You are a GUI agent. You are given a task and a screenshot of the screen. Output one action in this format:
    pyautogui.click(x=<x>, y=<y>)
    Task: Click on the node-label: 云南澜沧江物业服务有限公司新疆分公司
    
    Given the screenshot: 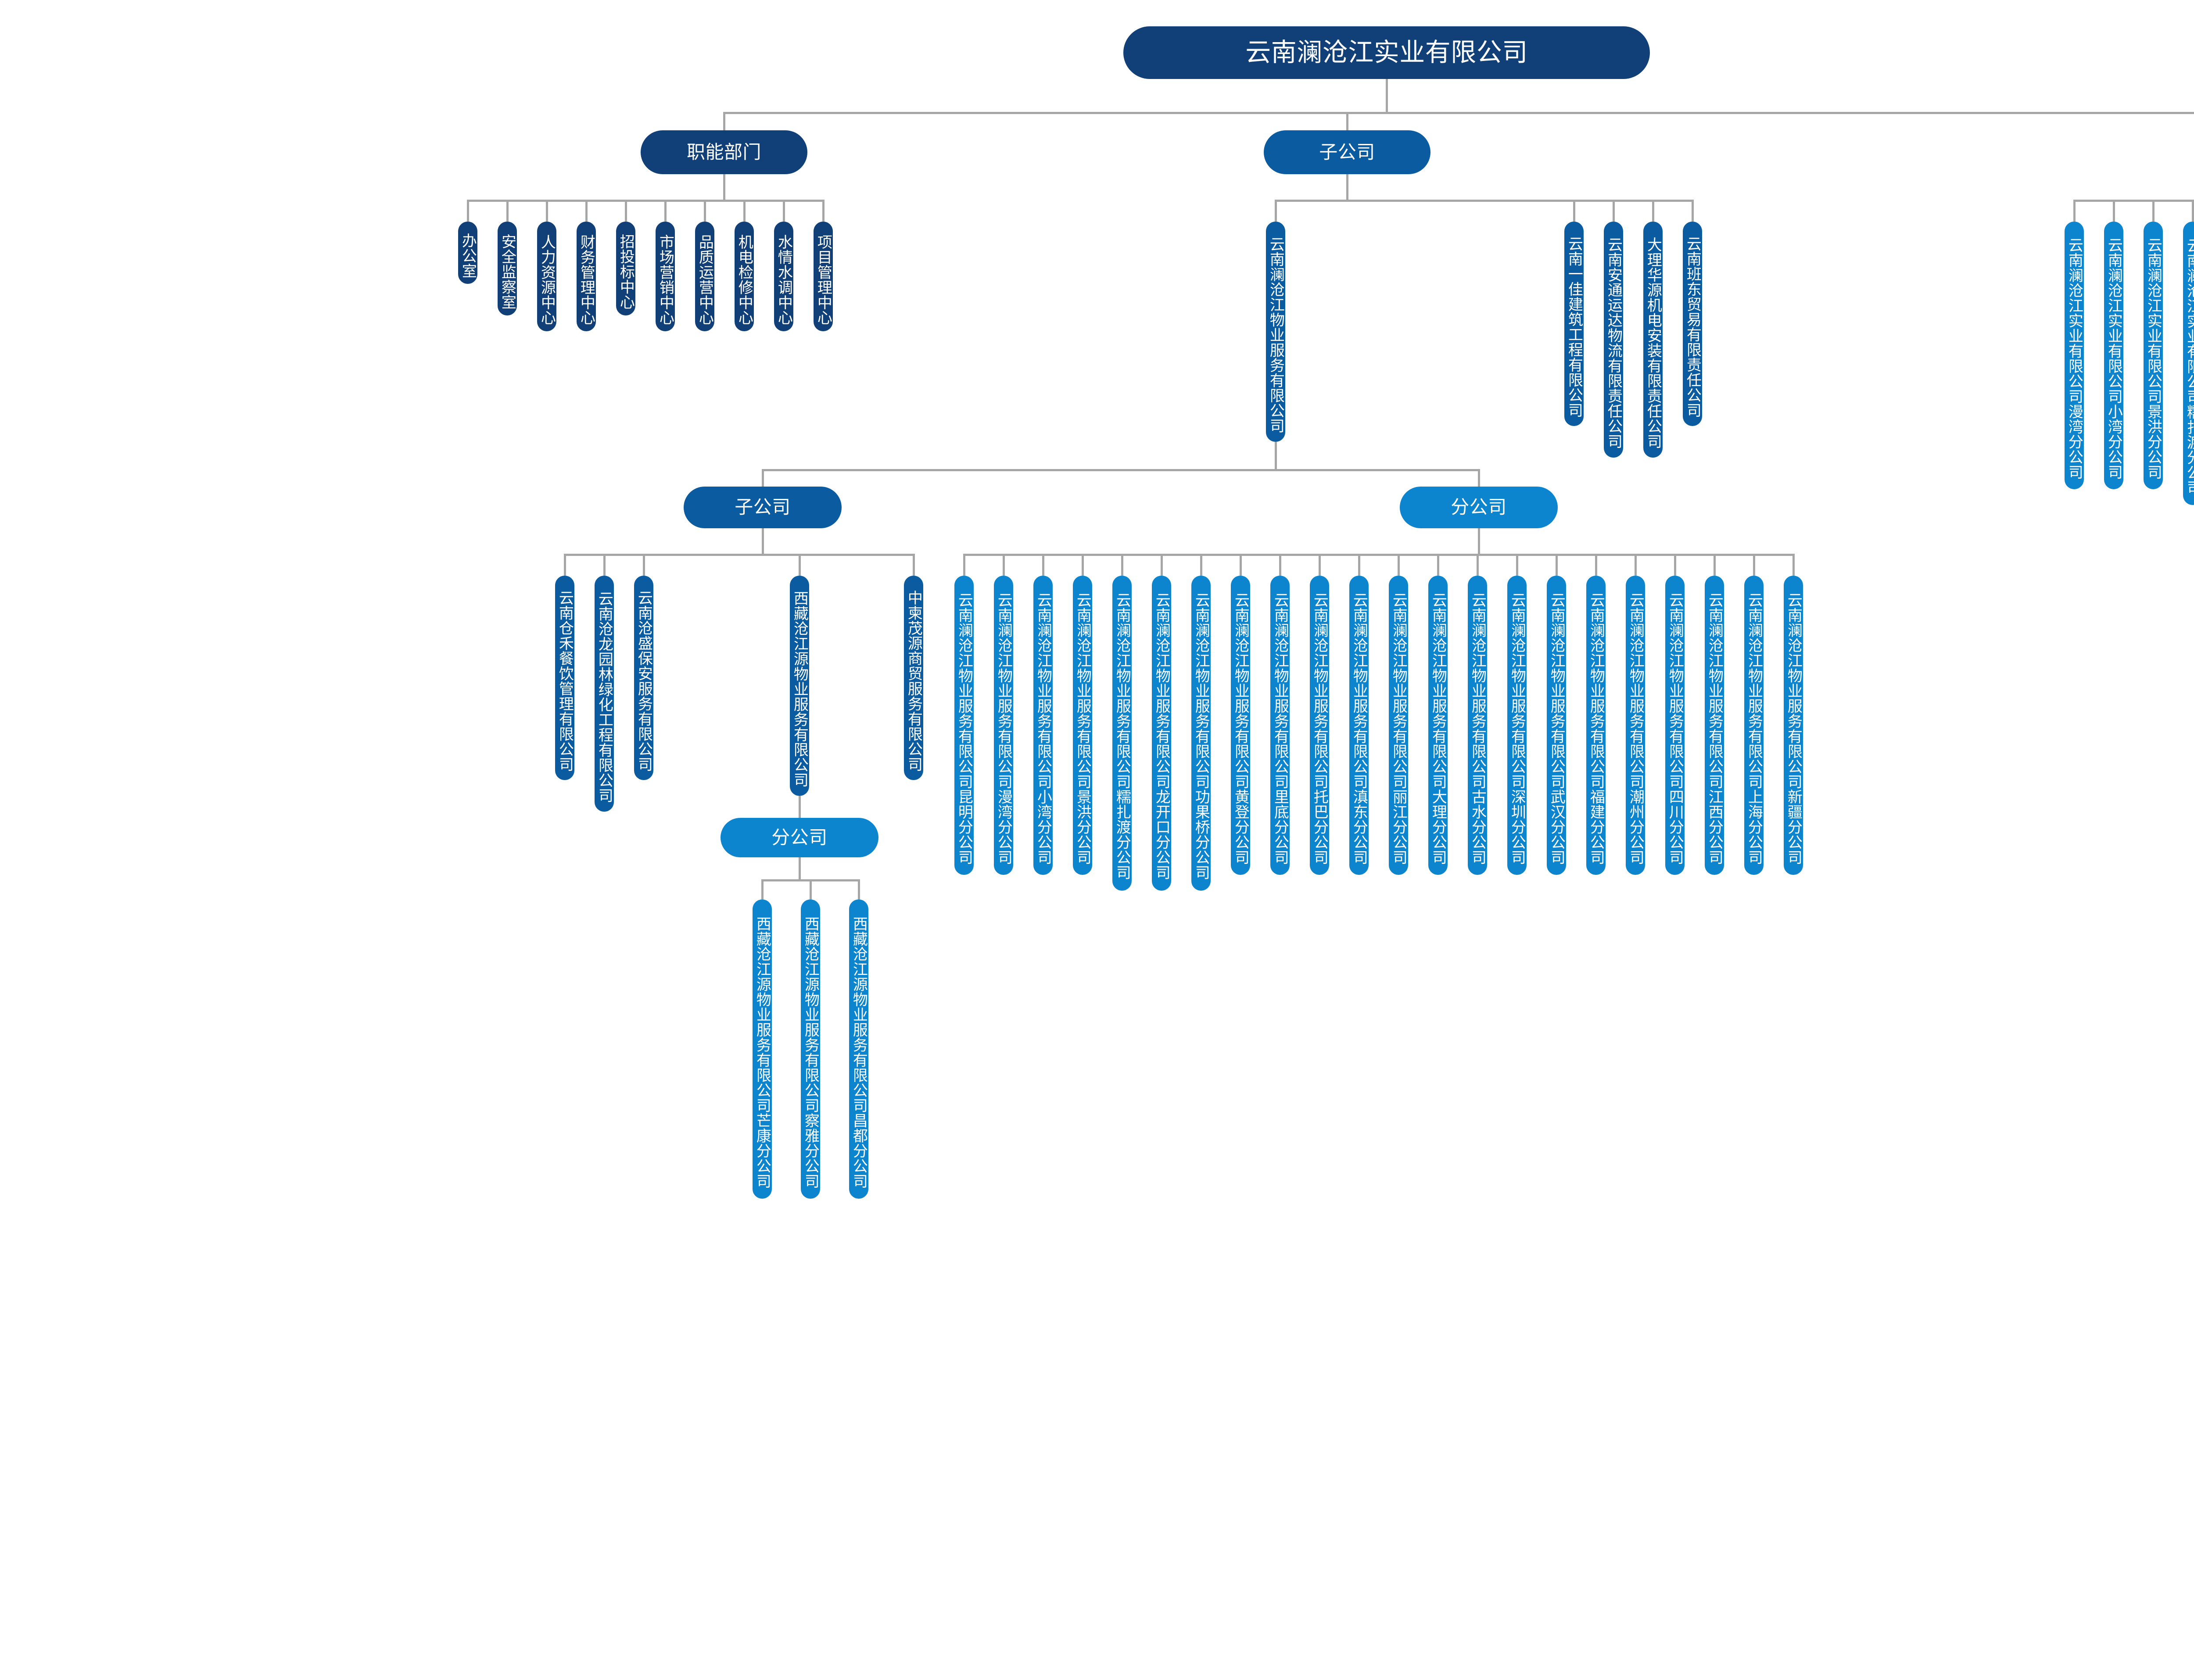 What is the action you would take?
    pyautogui.click(x=1793, y=728)
    